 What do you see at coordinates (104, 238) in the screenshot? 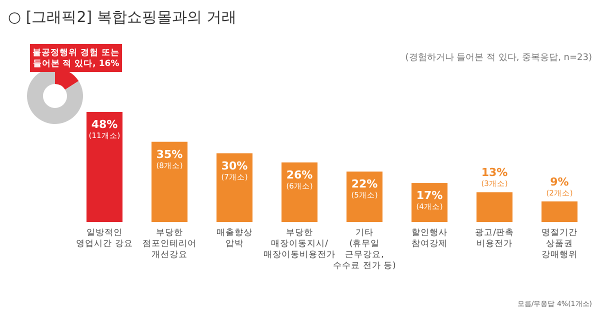
I see `x-tick-label: 일방적인 영업시간 강요` at bounding box center [104, 238].